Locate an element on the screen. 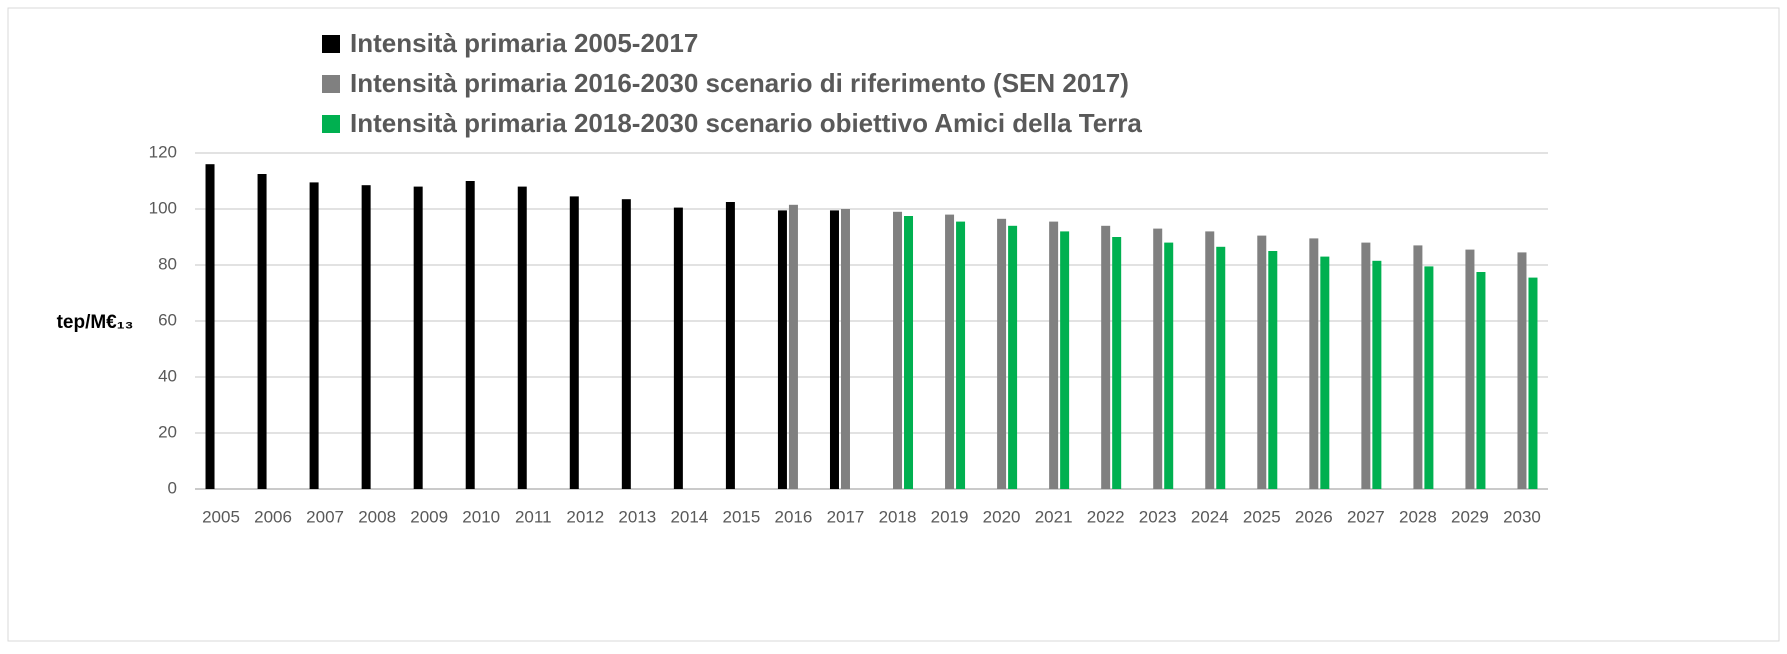  y-axis-label: tep/M€₁₃ is located at coordinates (95, 322).